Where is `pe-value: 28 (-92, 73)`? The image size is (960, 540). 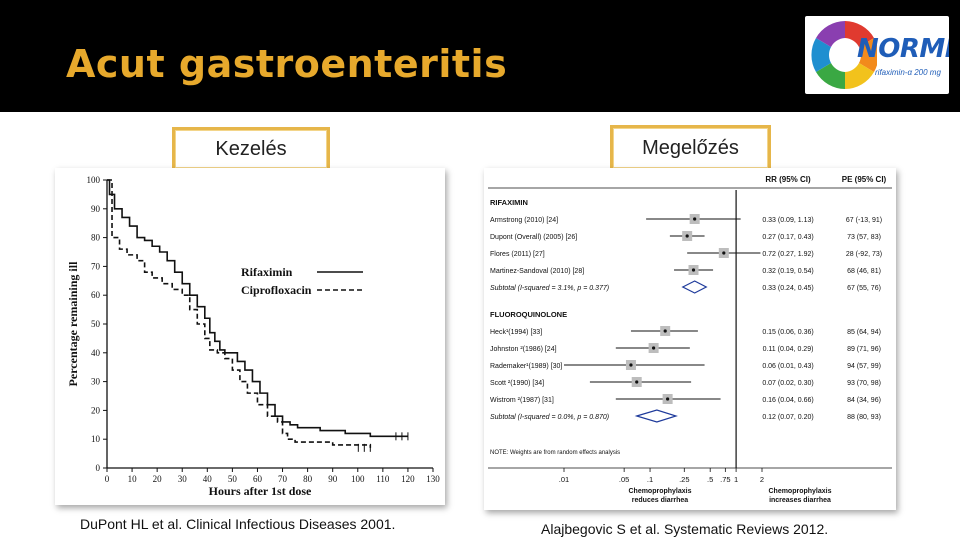
pe-value: 28 (-92, 73) is located at coordinates (864, 254).